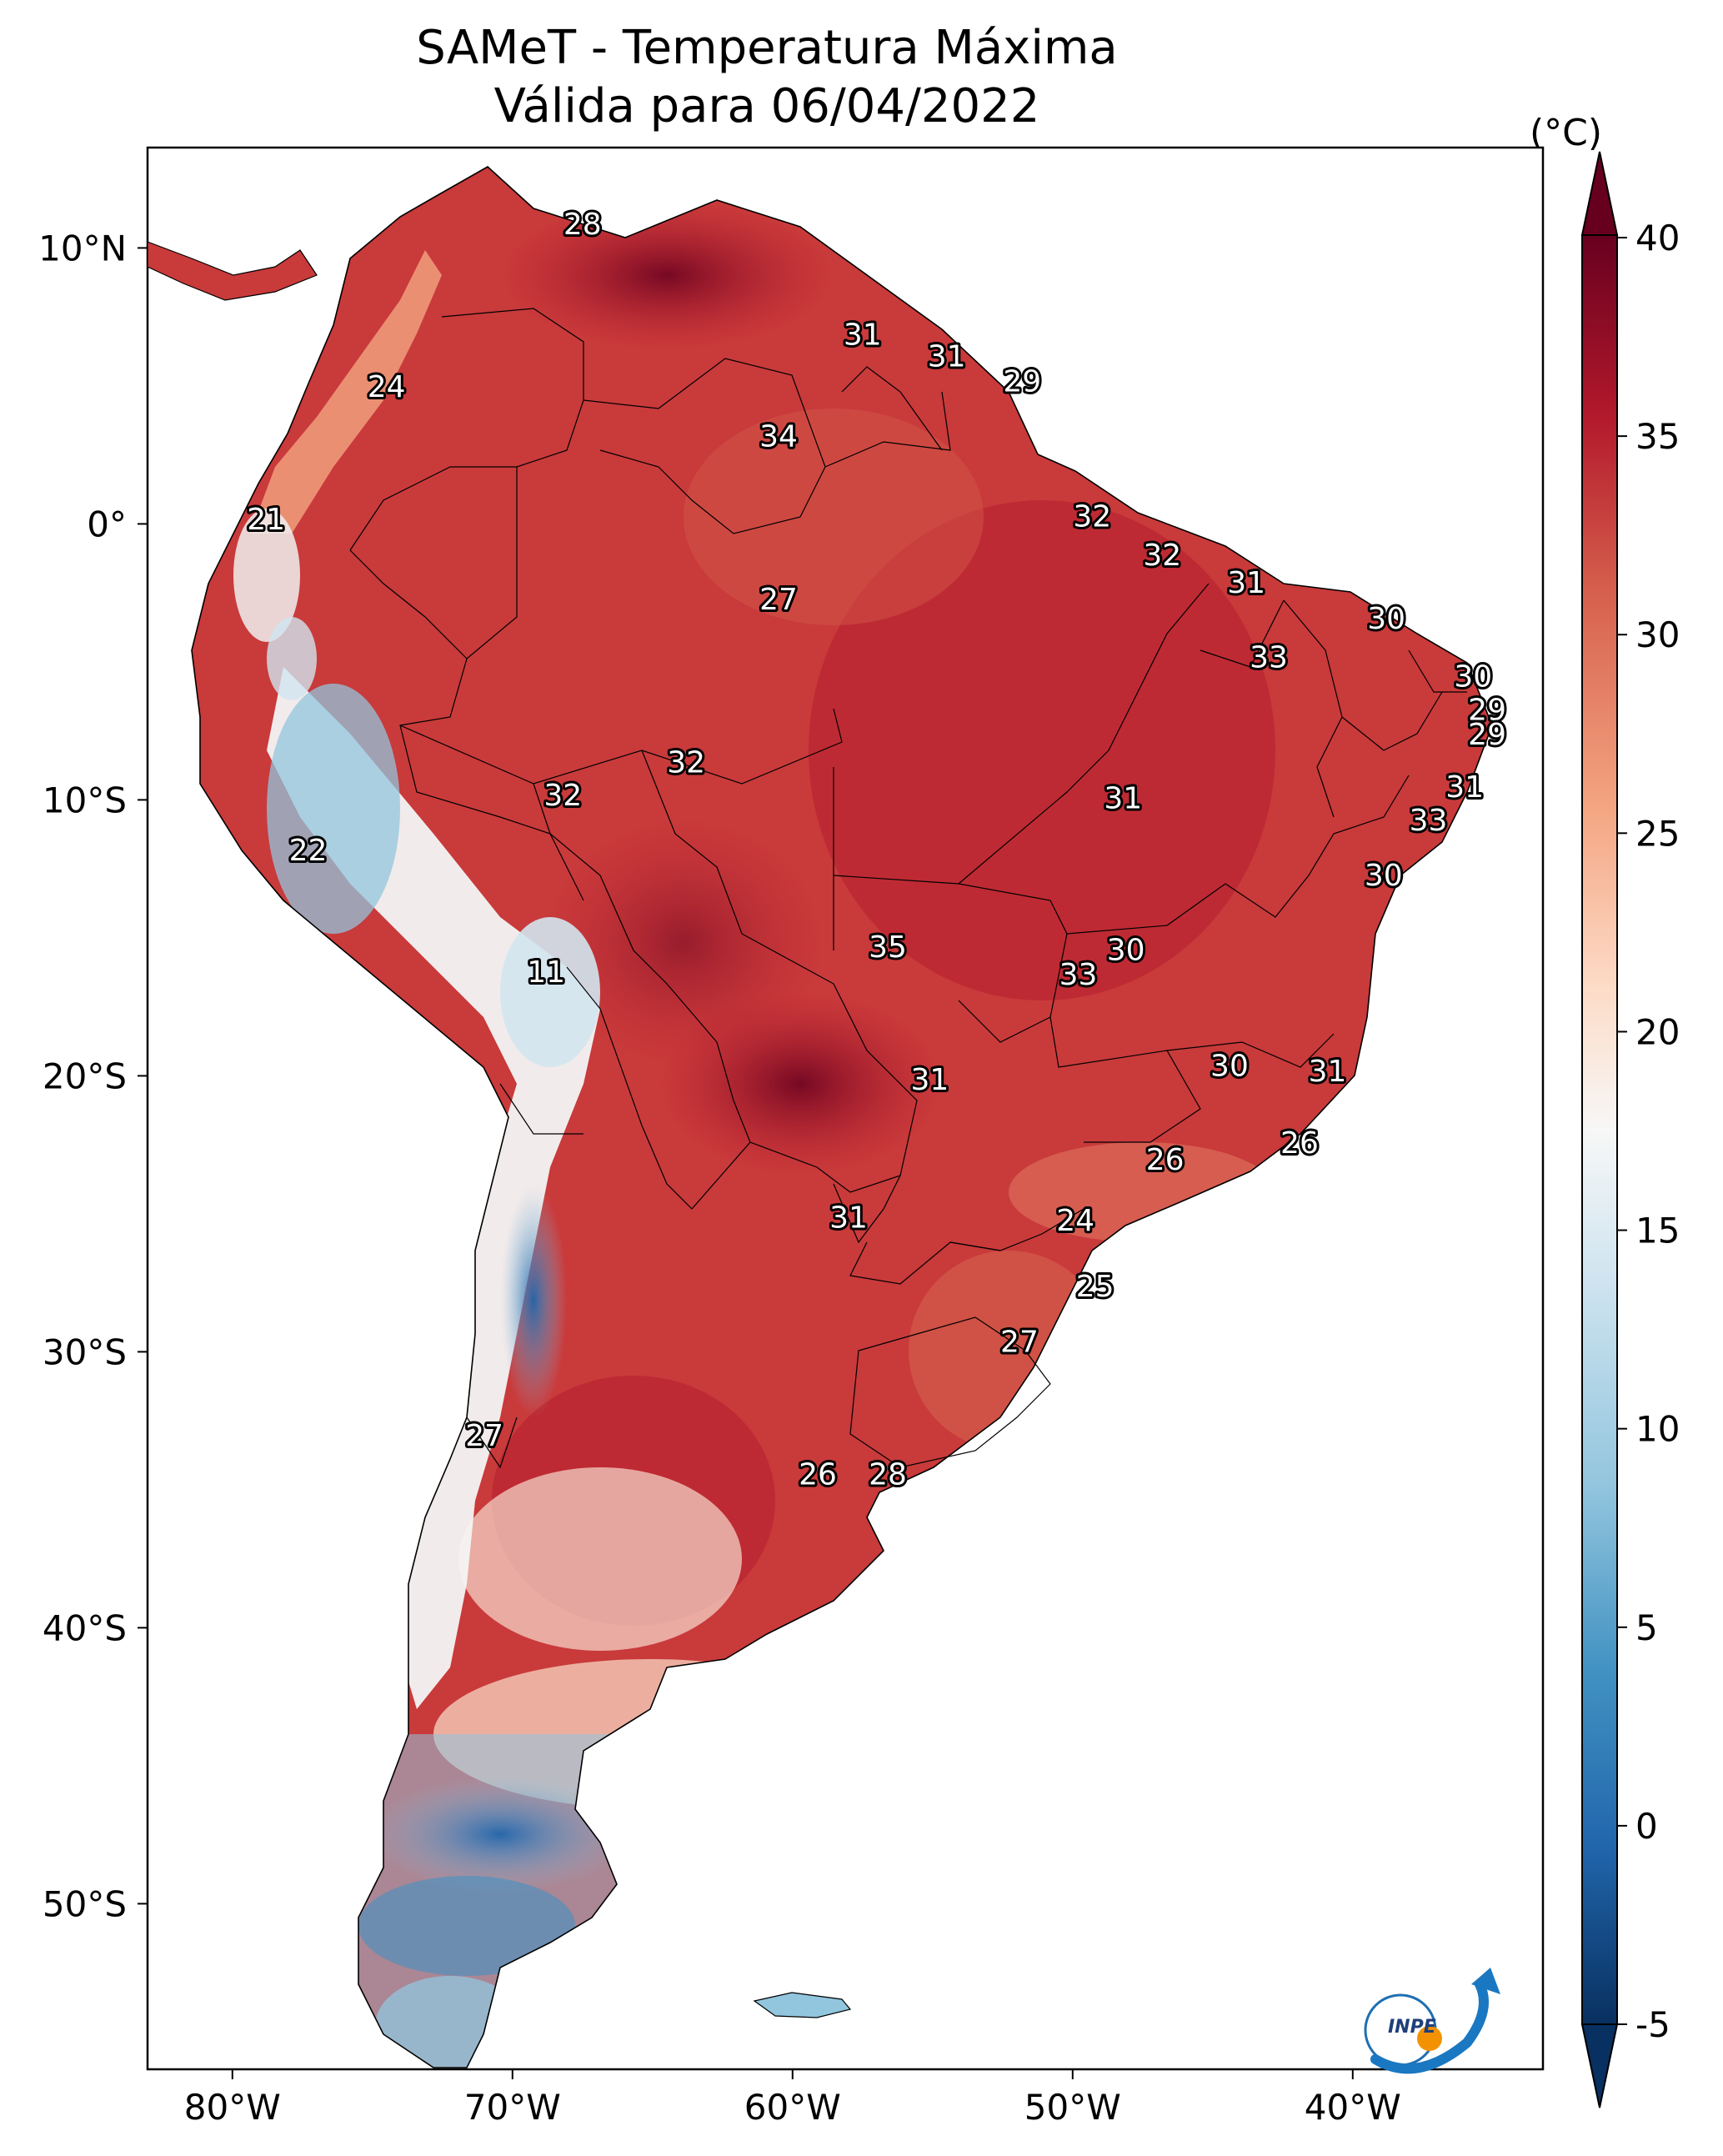  What do you see at coordinates (85, 1903) in the screenshot?
I see `lat-axis-label: 50°S` at bounding box center [85, 1903].